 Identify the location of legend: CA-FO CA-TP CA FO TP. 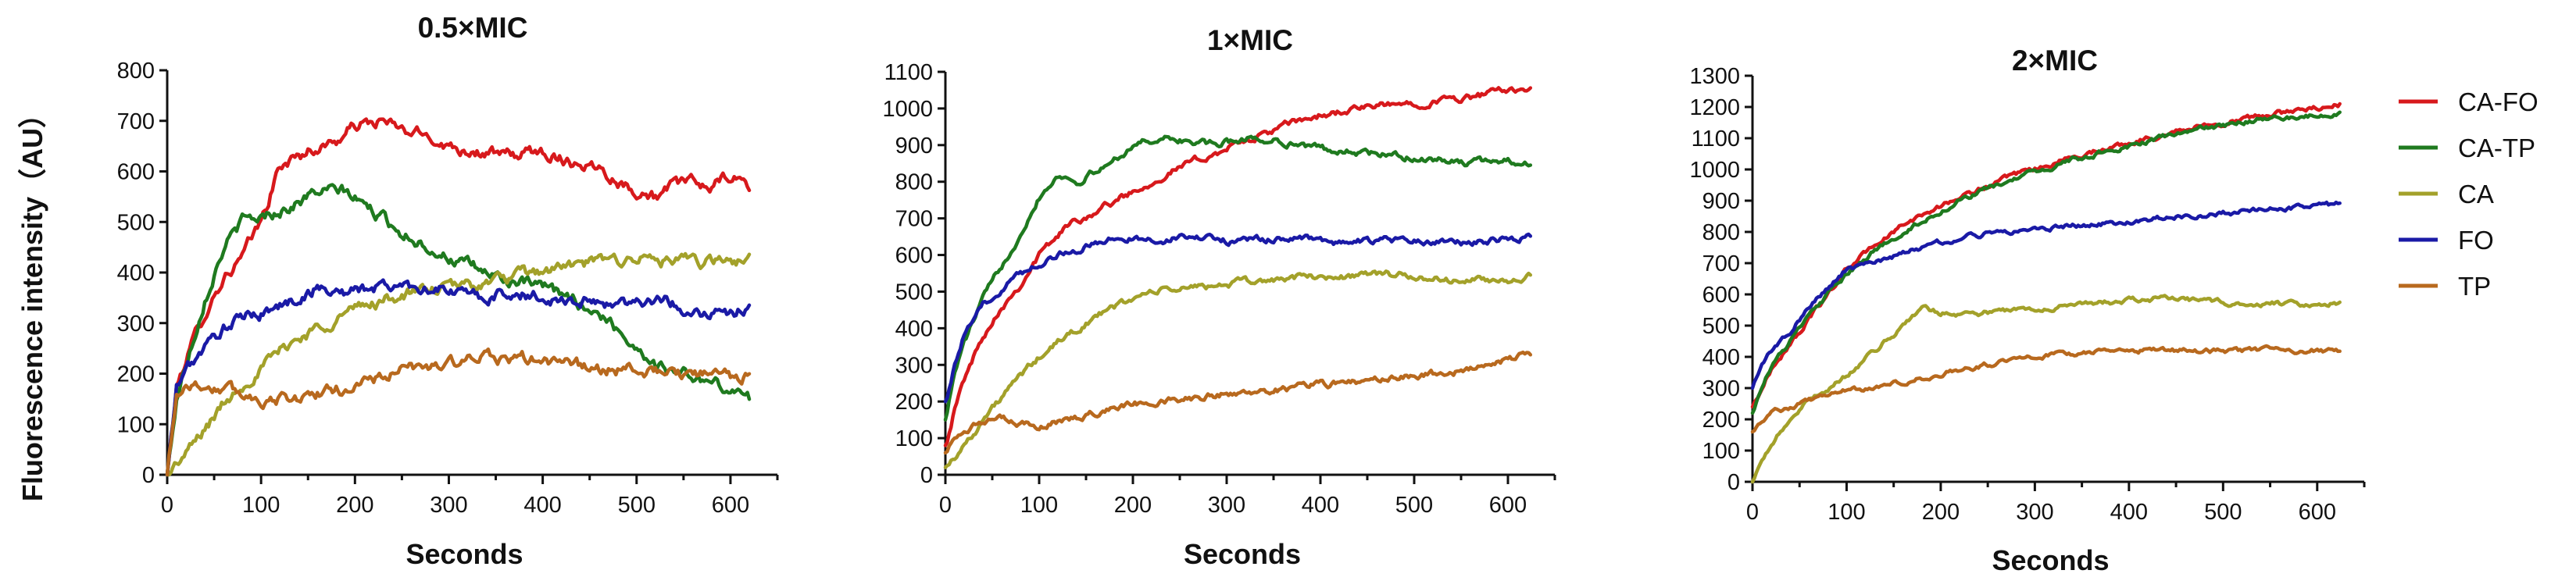
(2469, 194).